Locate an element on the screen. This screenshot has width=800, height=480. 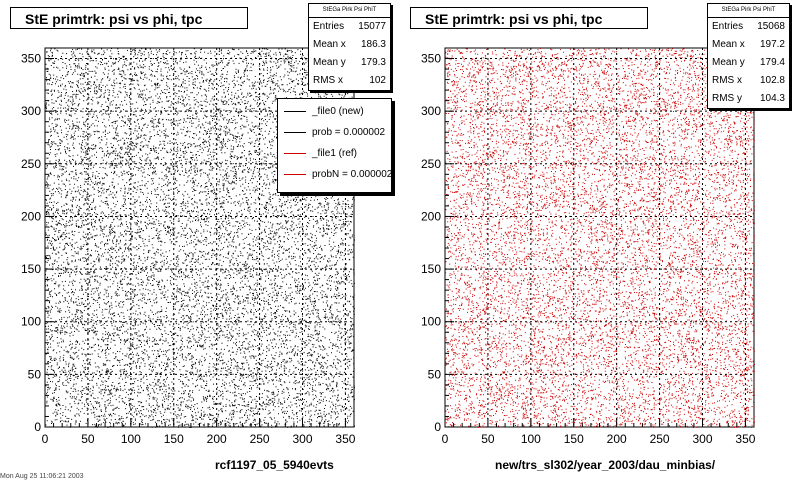
legend-entry-prob: prob = 0.000002 is located at coordinates (334, 132).